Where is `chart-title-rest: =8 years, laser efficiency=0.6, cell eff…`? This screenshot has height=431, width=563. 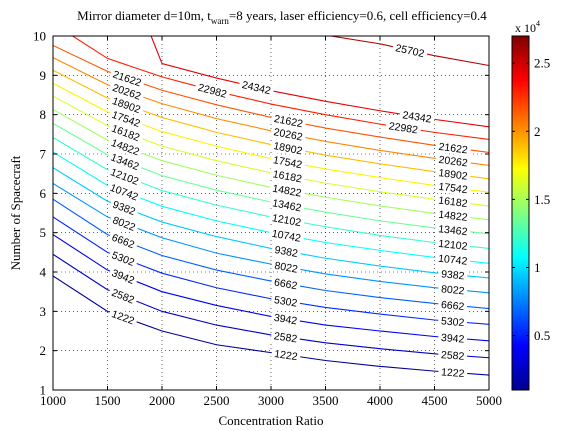
chart-title-rest: =8 years, laser efficiency=0.6, cell eff… is located at coordinates (358, 15).